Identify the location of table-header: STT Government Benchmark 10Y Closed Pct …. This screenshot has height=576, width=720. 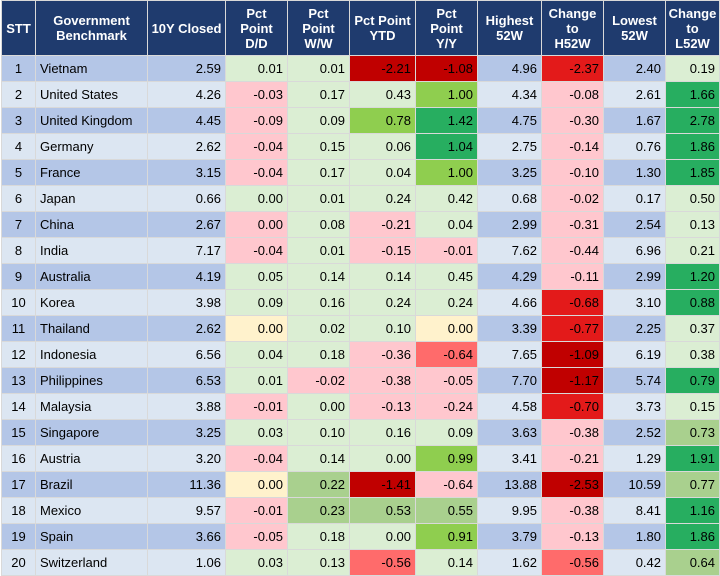
(360, 28).